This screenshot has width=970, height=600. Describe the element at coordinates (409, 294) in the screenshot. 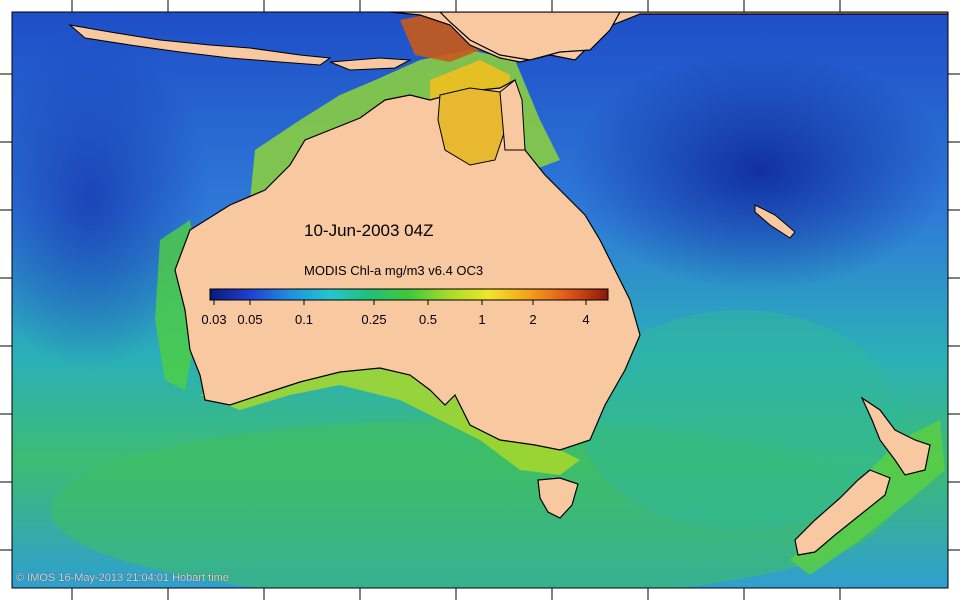

I see `colorbar` at that location.